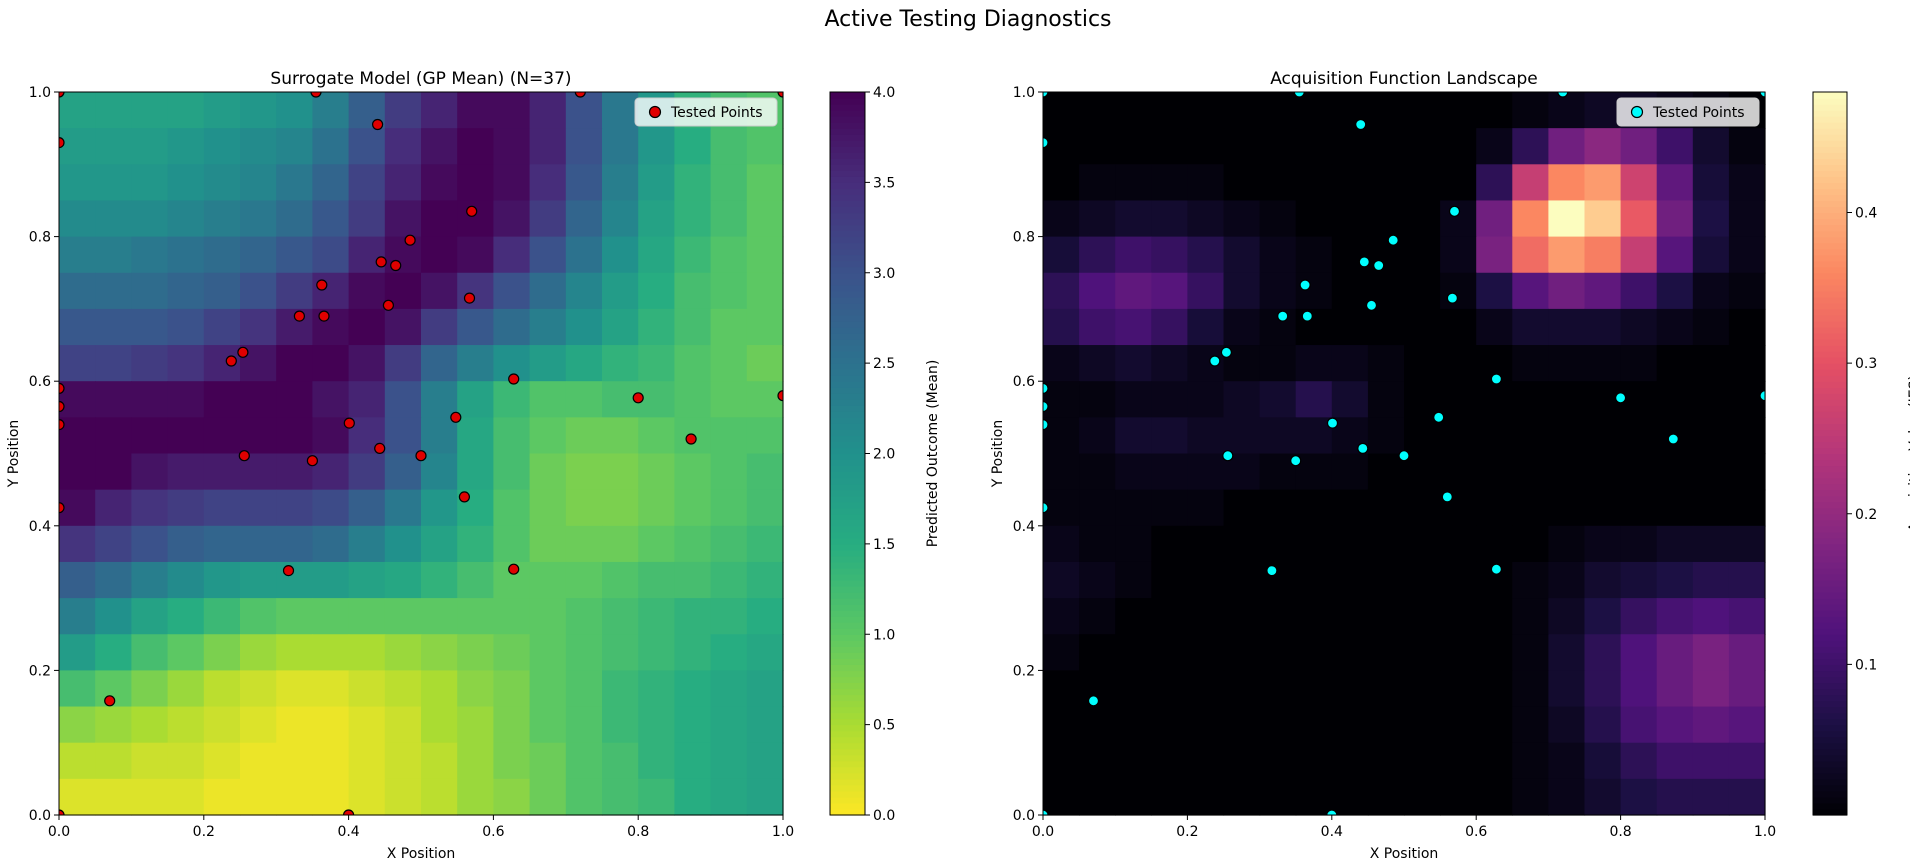  I want to click on legend: Tested Points, so click(706, 112).